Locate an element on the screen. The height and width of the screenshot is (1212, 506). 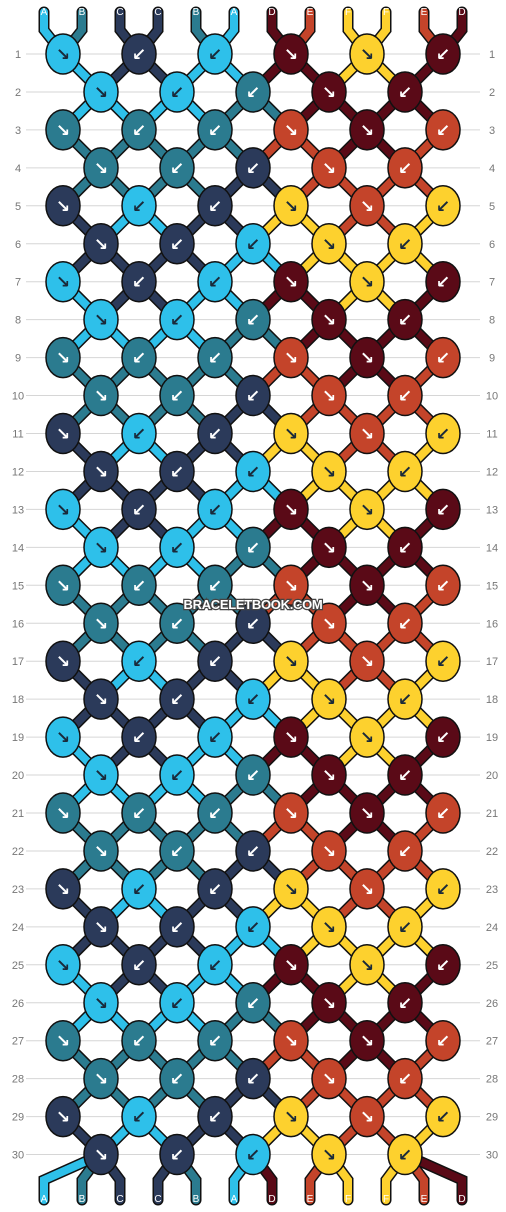
row-number-left: 25 is located at coordinates (18, 966).